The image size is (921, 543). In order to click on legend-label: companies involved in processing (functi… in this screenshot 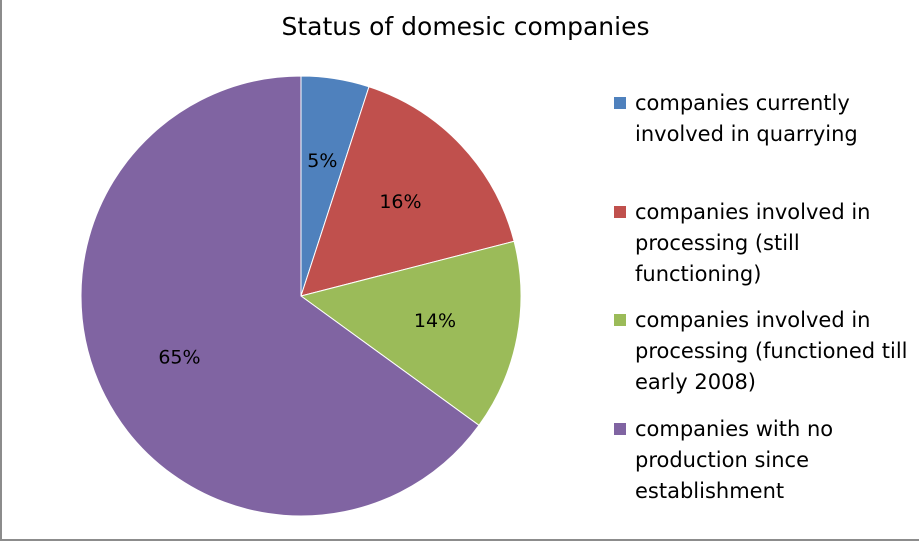, I will do `click(775, 351)`.